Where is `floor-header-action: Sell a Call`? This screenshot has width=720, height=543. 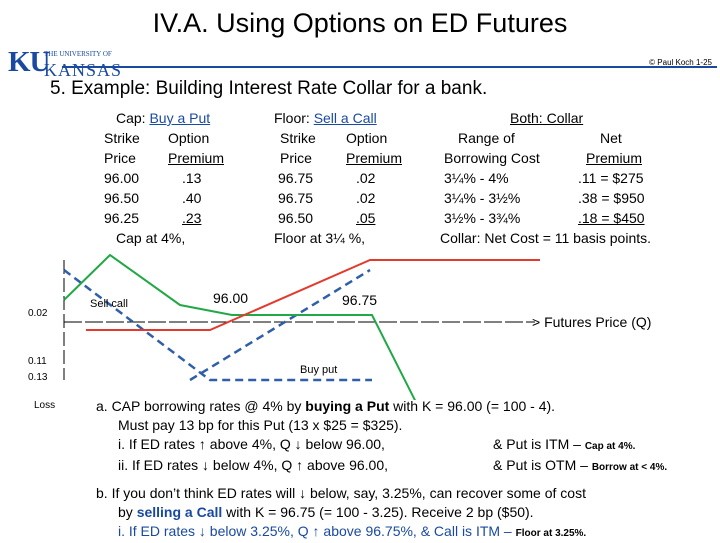 floor-header-action: Sell a Call is located at coordinates (345, 118).